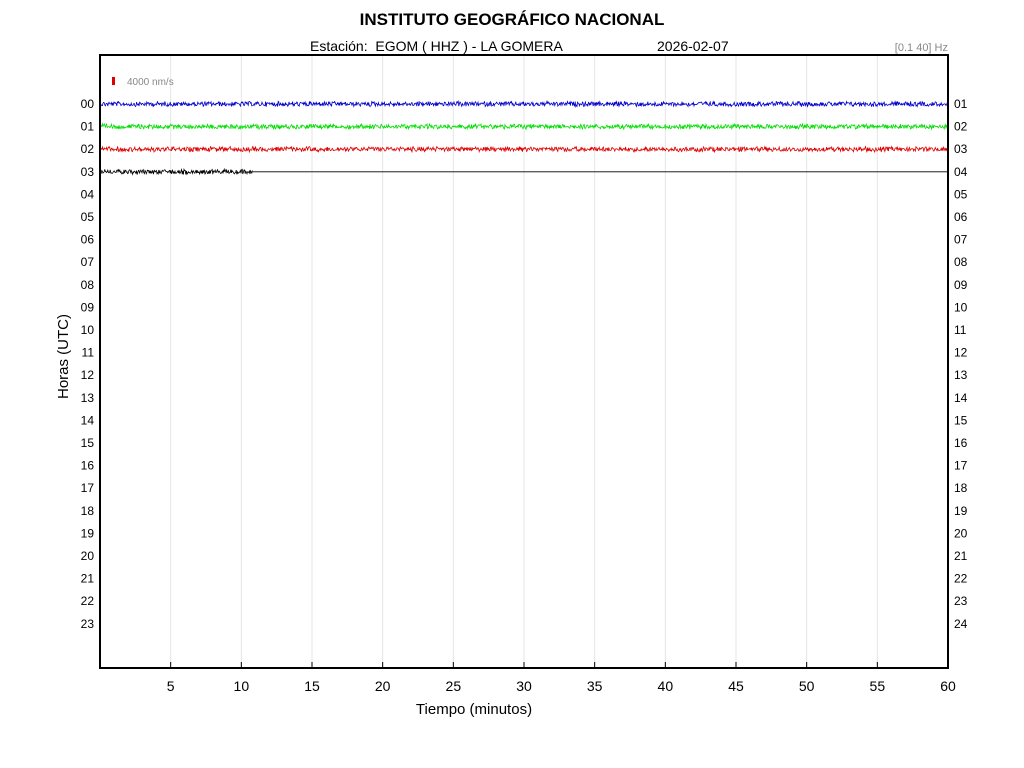 Image resolution: width=1024 pixels, height=768 pixels. Describe the element at coordinates (88, 466) in the screenshot. I see `left-hour-label: 16` at that location.